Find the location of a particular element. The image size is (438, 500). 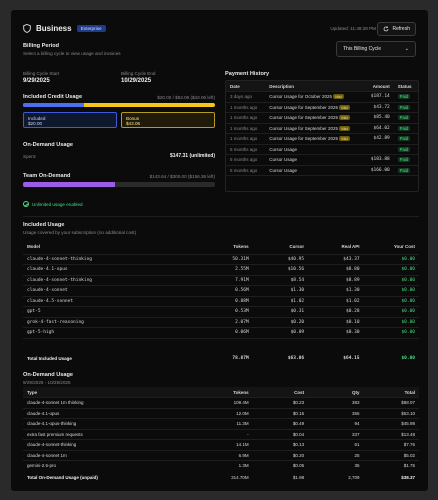

model-real-api-cost: $8.80 is located at coordinates (336, 270).